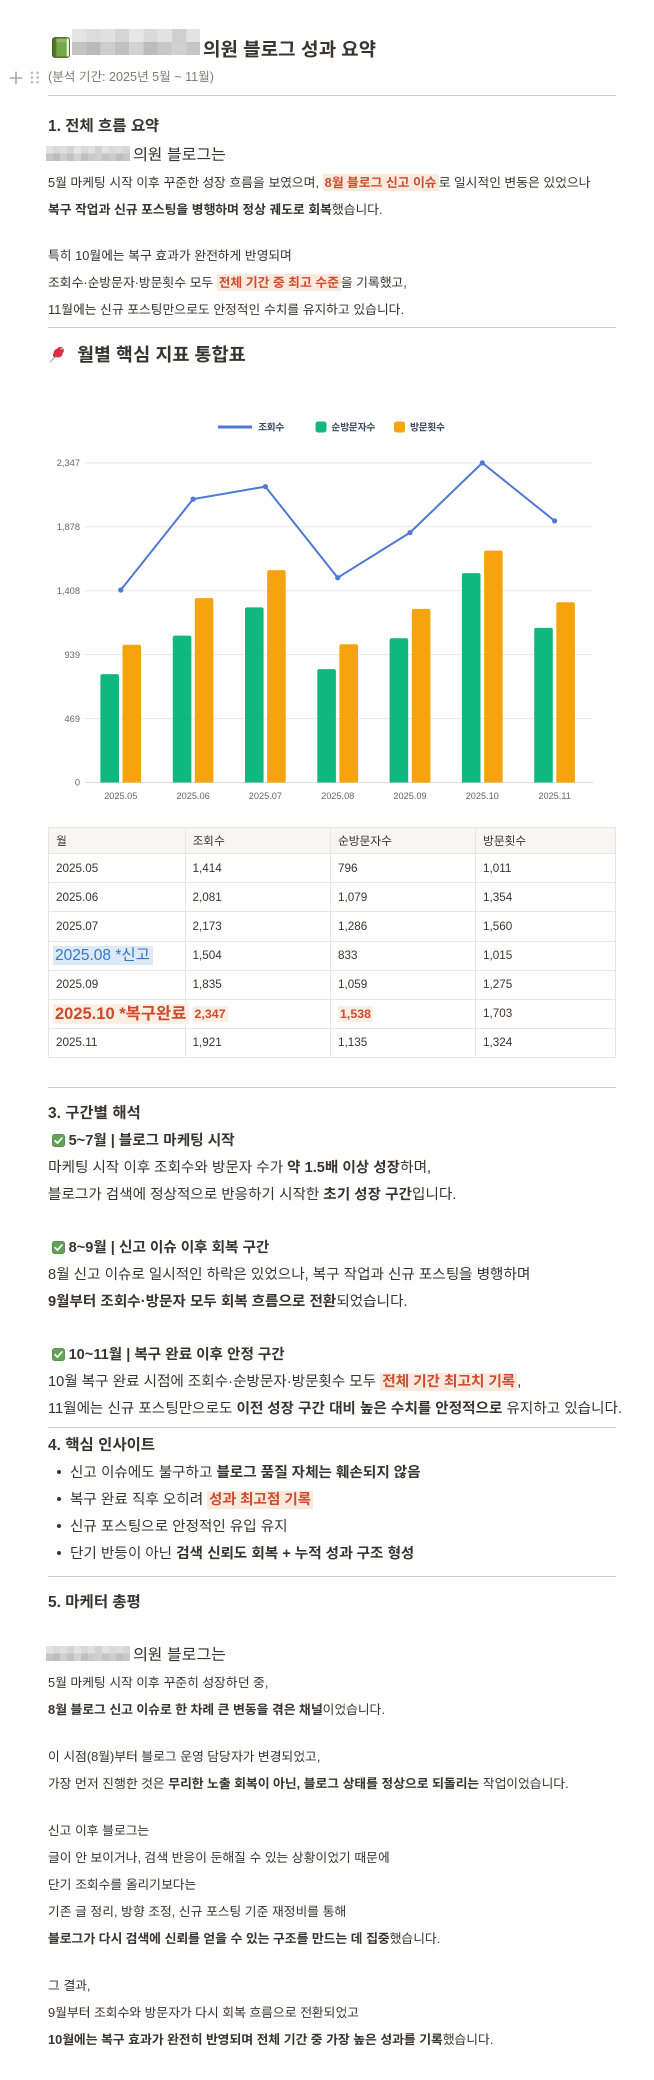 This screenshot has width=654, height=2080. I want to click on svg-text: 0, so click(77, 783).